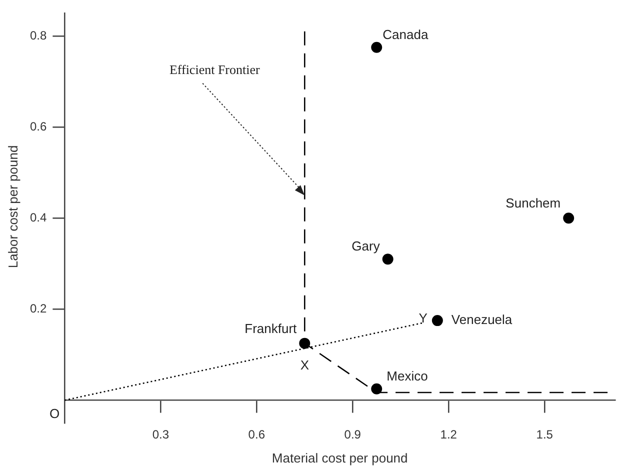 The image size is (621, 471). What do you see at coordinates (38, 35) in the screenshot?
I see `y-tick-label: 0.8` at bounding box center [38, 35].